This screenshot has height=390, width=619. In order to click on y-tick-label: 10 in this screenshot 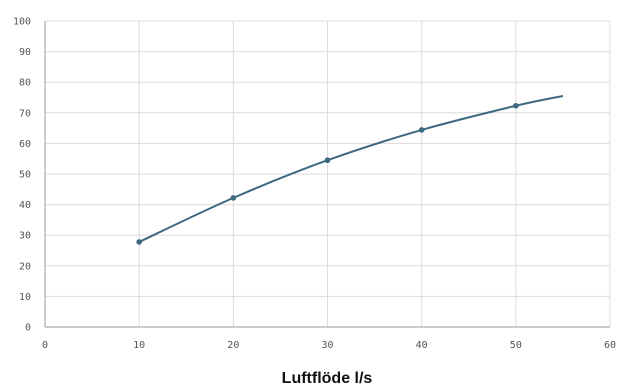, I will do `click(25, 297)`.